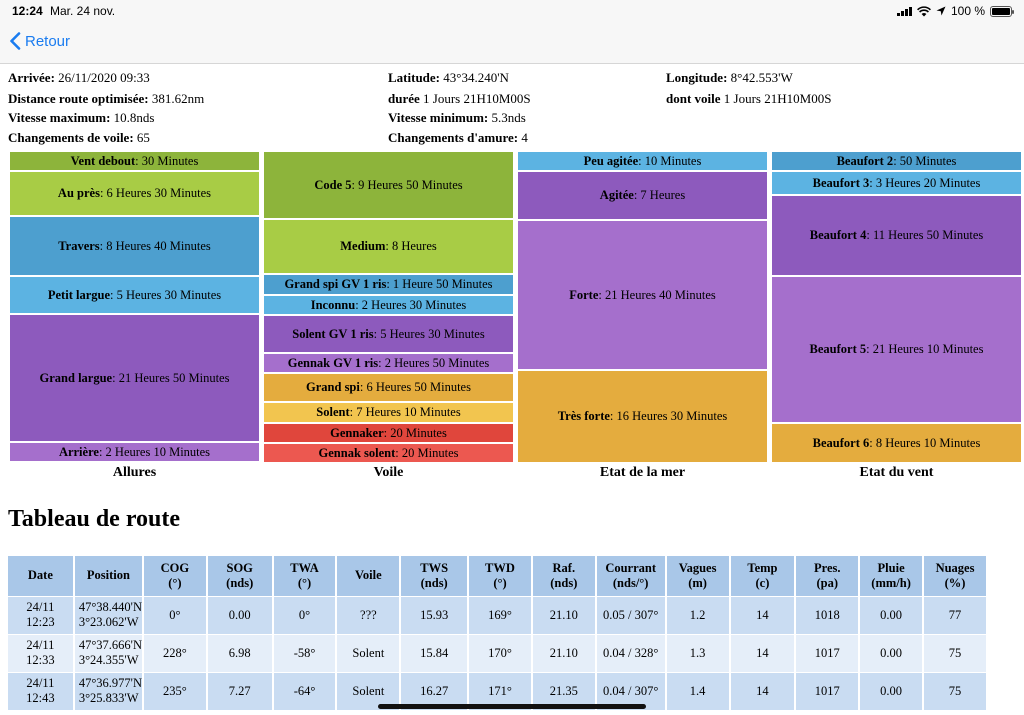 The height and width of the screenshot is (715, 1024). What do you see at coordinates (48, 41) in the screenshot?
I see `back-label: Retour` at bounding box center [48, 41].